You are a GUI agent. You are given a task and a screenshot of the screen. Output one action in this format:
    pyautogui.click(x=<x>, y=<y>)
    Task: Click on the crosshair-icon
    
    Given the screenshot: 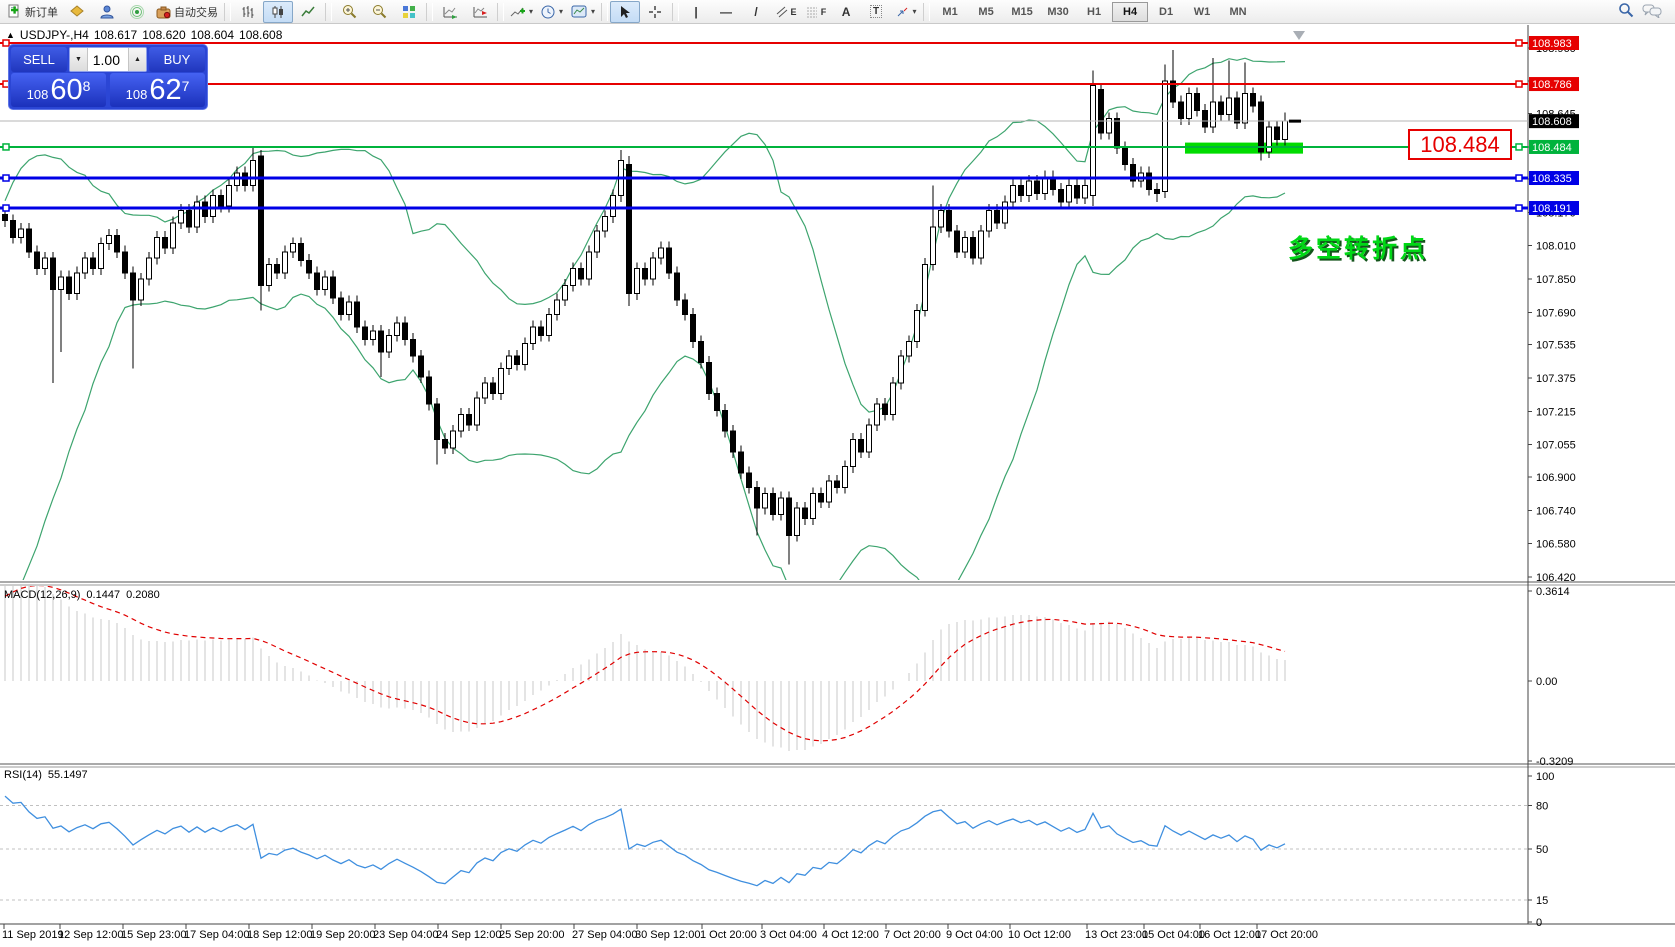 What is the action you would take?
    pyautogui.click(x=655, y=12)
    